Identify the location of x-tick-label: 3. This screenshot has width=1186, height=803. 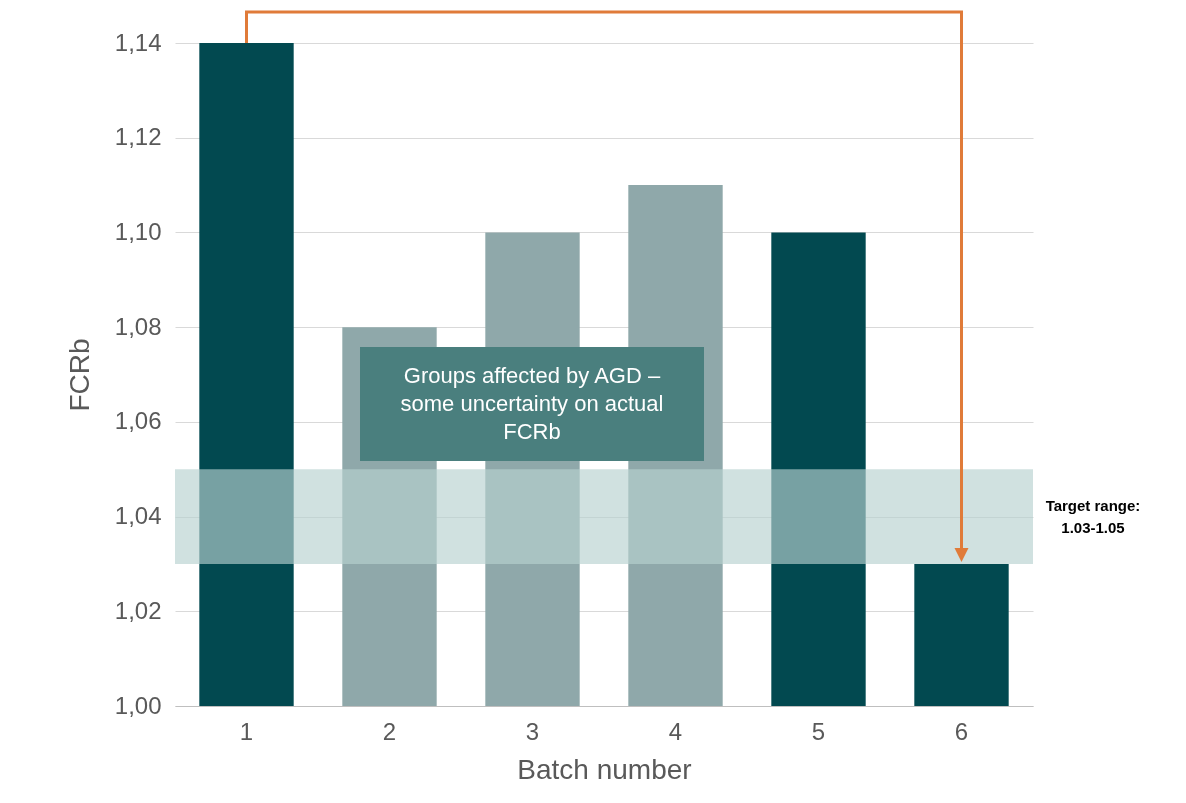
(532, 731).